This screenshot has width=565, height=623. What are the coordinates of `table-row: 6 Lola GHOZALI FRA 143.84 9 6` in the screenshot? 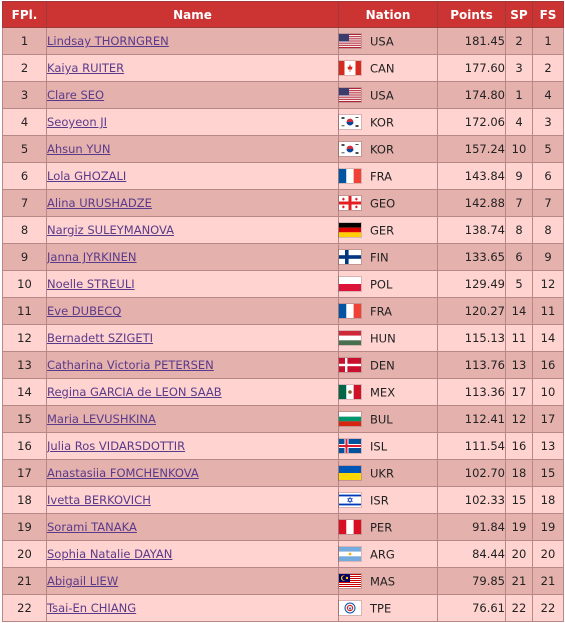 It's located at (283, 176).